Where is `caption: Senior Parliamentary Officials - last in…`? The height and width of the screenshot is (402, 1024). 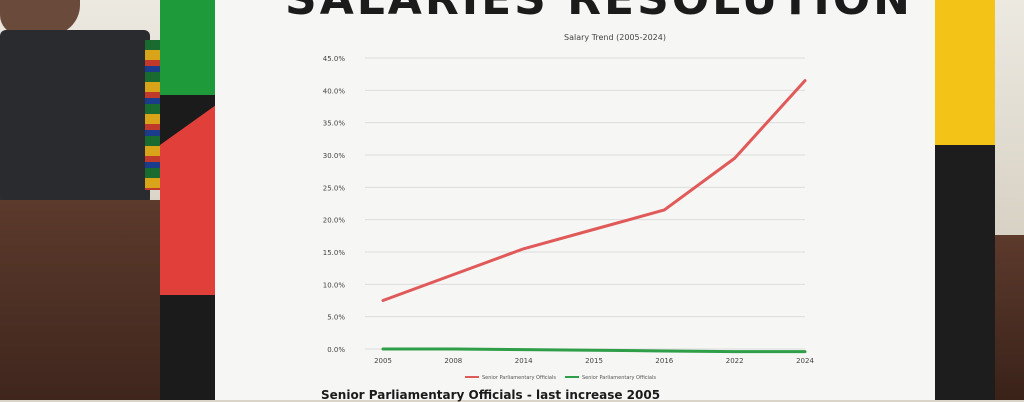 caption: Senior Parliamentary Officials - last in… is located at coordinates (491, 395).